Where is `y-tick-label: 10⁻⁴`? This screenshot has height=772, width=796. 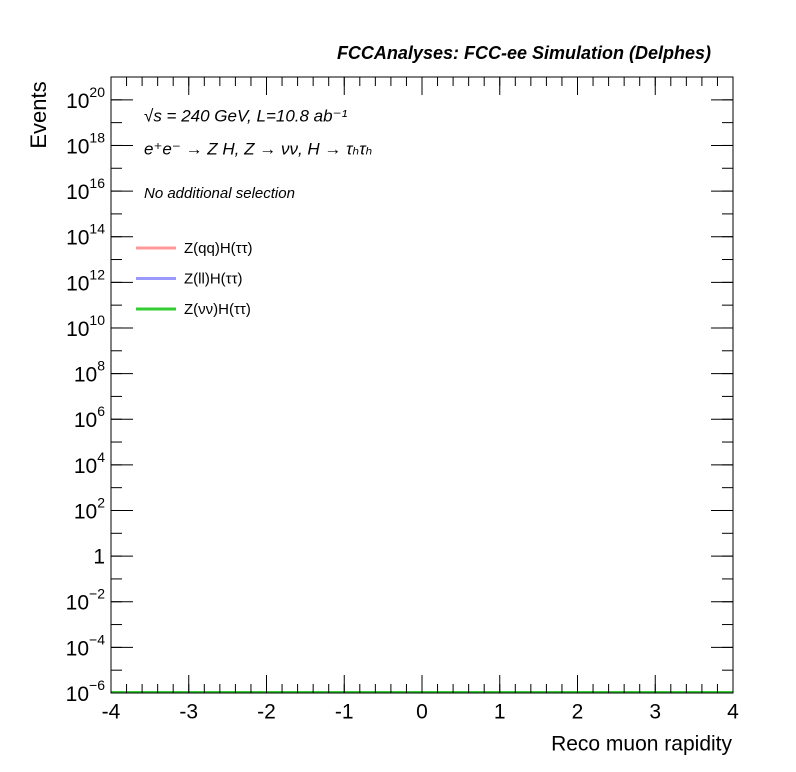
y-tick-label: 10⁻⁴ is located at coordinates (86, 645).